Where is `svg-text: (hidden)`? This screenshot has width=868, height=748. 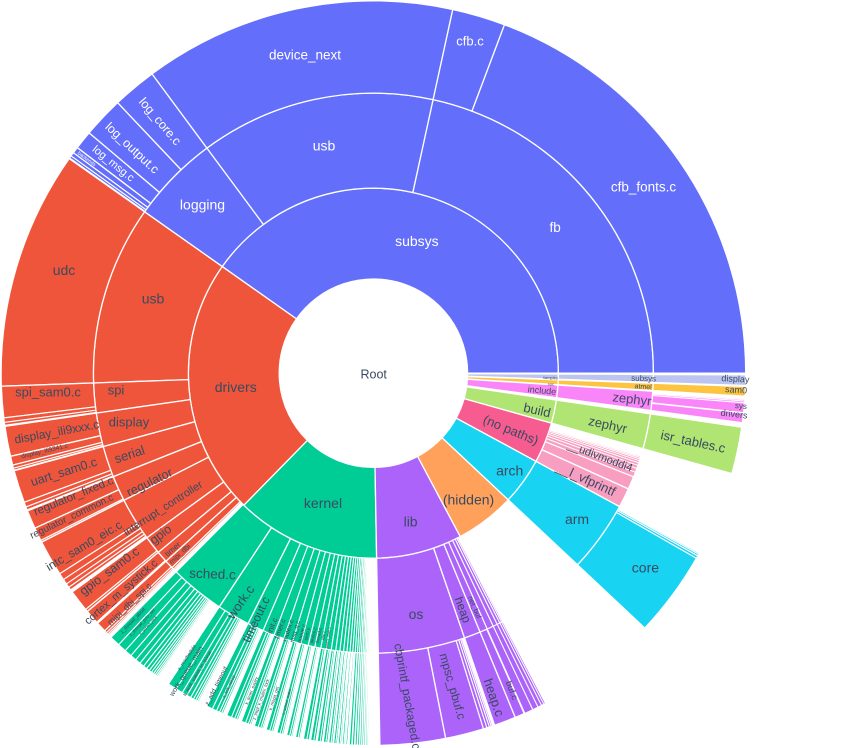
svg-text: (hidden) is located at coordinates (468, 500).